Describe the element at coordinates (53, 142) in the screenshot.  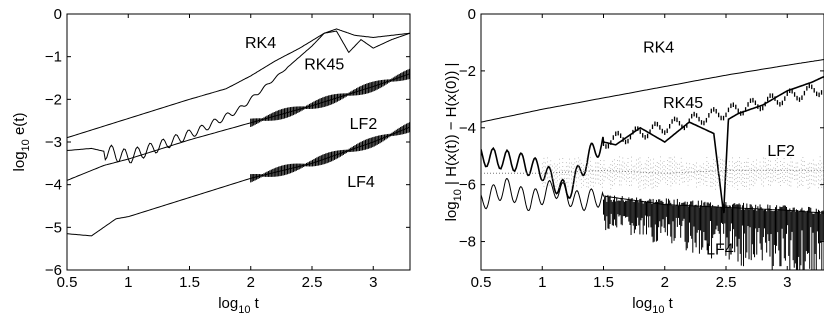
I see `y-tick-label: −3` at that location.